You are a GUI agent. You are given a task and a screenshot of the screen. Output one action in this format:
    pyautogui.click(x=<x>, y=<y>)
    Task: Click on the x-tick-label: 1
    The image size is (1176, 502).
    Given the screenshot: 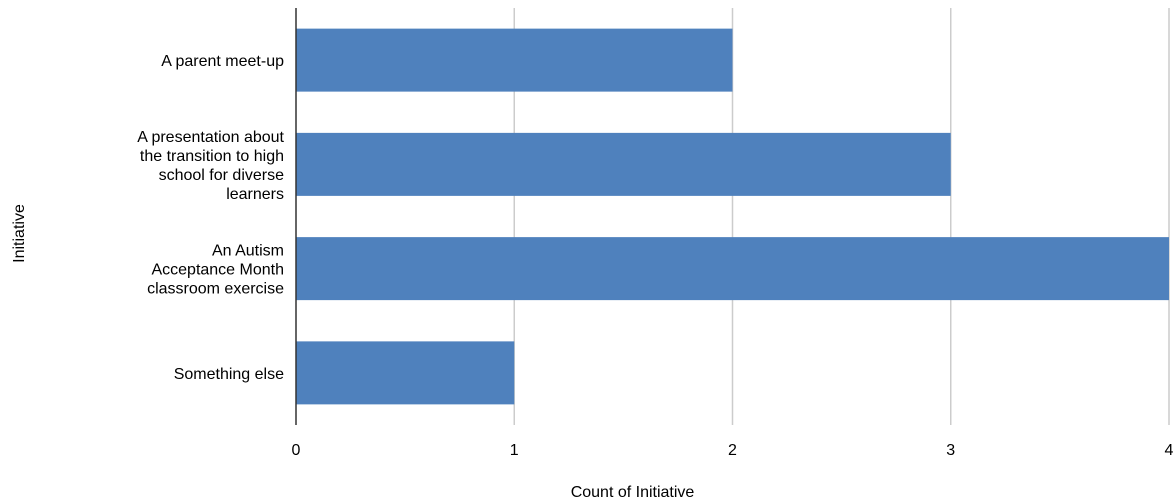 What is the action you would take?
    pyautogui.click(x=514, y=450)
    